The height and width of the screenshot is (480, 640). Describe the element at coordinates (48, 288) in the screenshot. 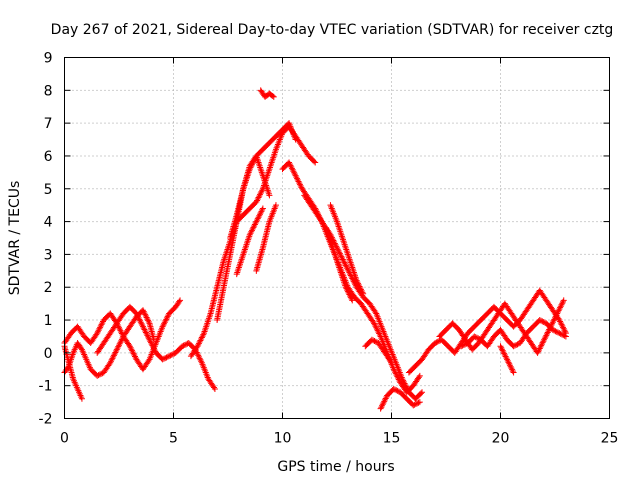

I see `y-tick-label: 2` at that location.